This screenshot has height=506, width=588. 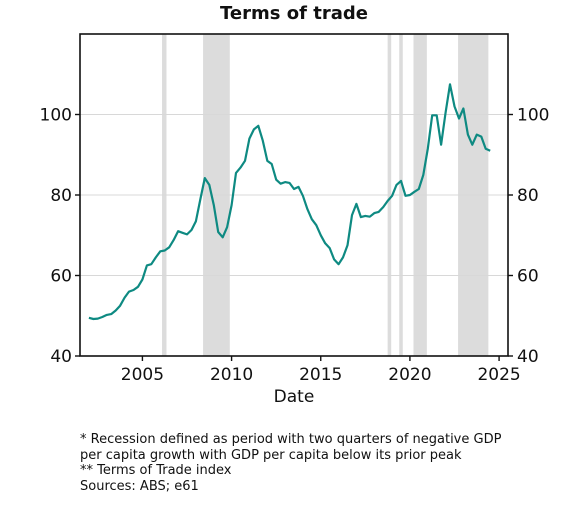 What do you see at coordinates (139, 486) in the screenshot?
I see `note-line-4: Sources: ABS; e61` at bounding box center [139, 486].